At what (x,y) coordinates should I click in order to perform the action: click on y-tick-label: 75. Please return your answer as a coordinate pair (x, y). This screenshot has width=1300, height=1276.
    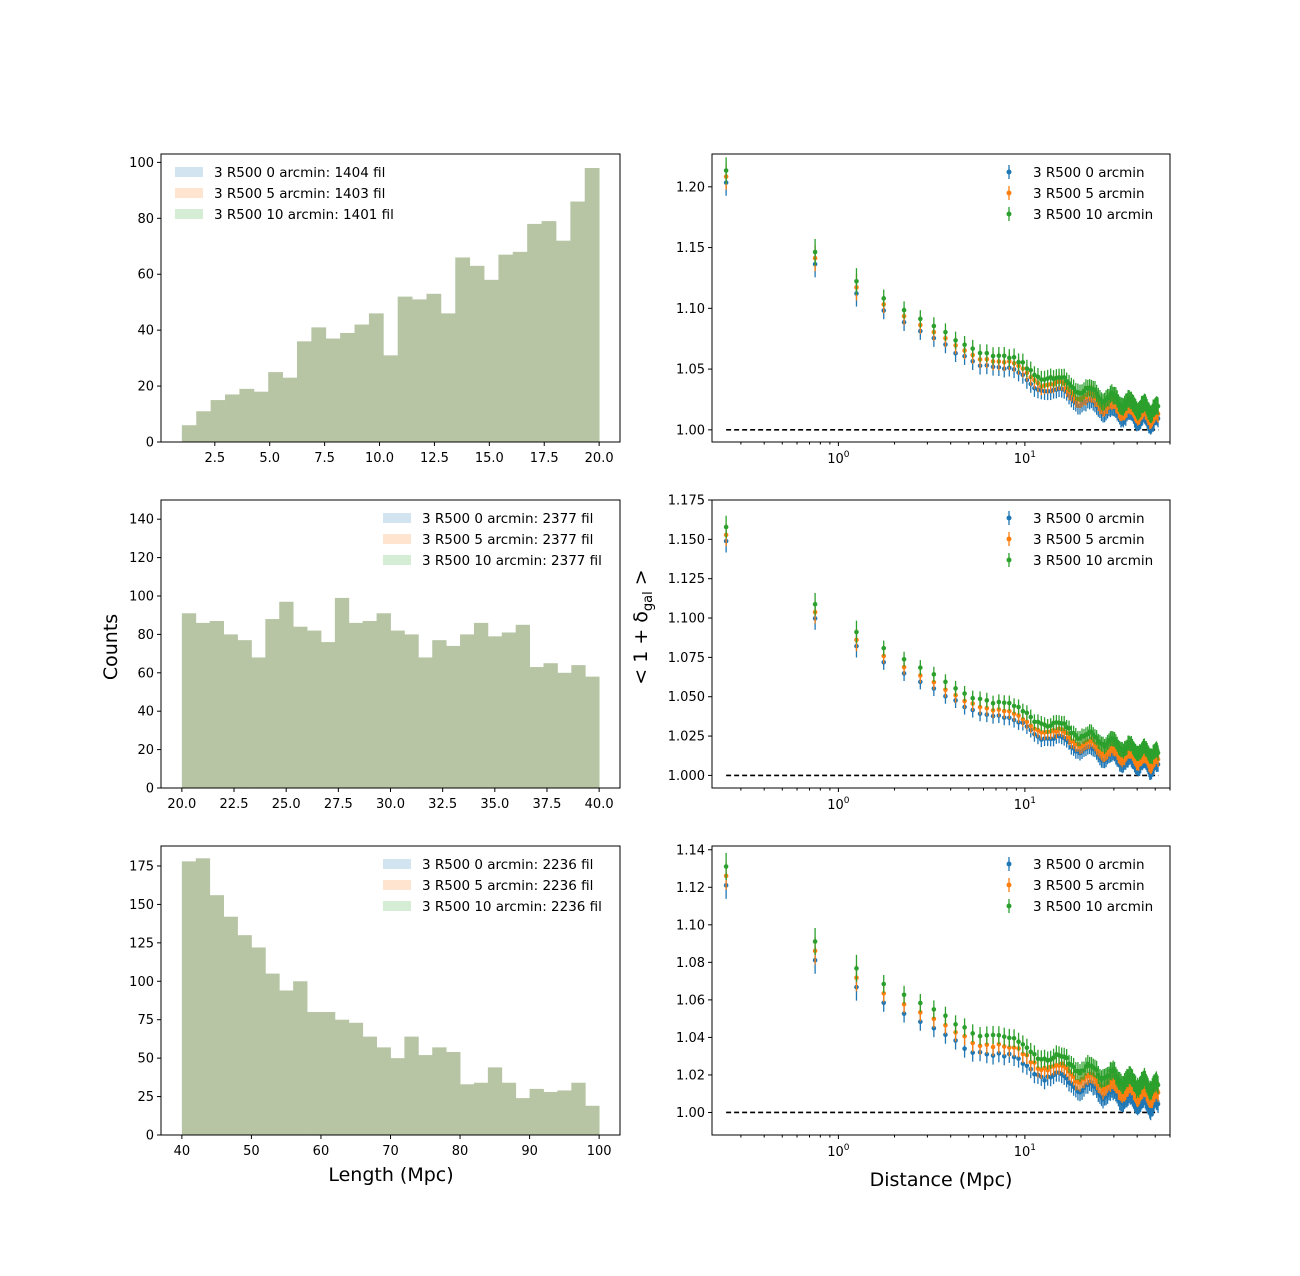
    Looking at the image, I should click on (145, 1020).